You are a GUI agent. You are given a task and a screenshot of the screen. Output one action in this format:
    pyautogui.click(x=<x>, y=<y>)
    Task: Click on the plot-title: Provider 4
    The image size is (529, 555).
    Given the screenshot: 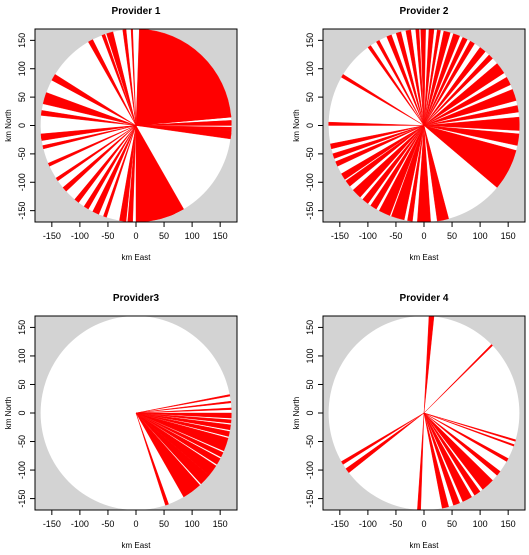 What is the action you would take?
    pyautogui.click(x=424, y=298)
    